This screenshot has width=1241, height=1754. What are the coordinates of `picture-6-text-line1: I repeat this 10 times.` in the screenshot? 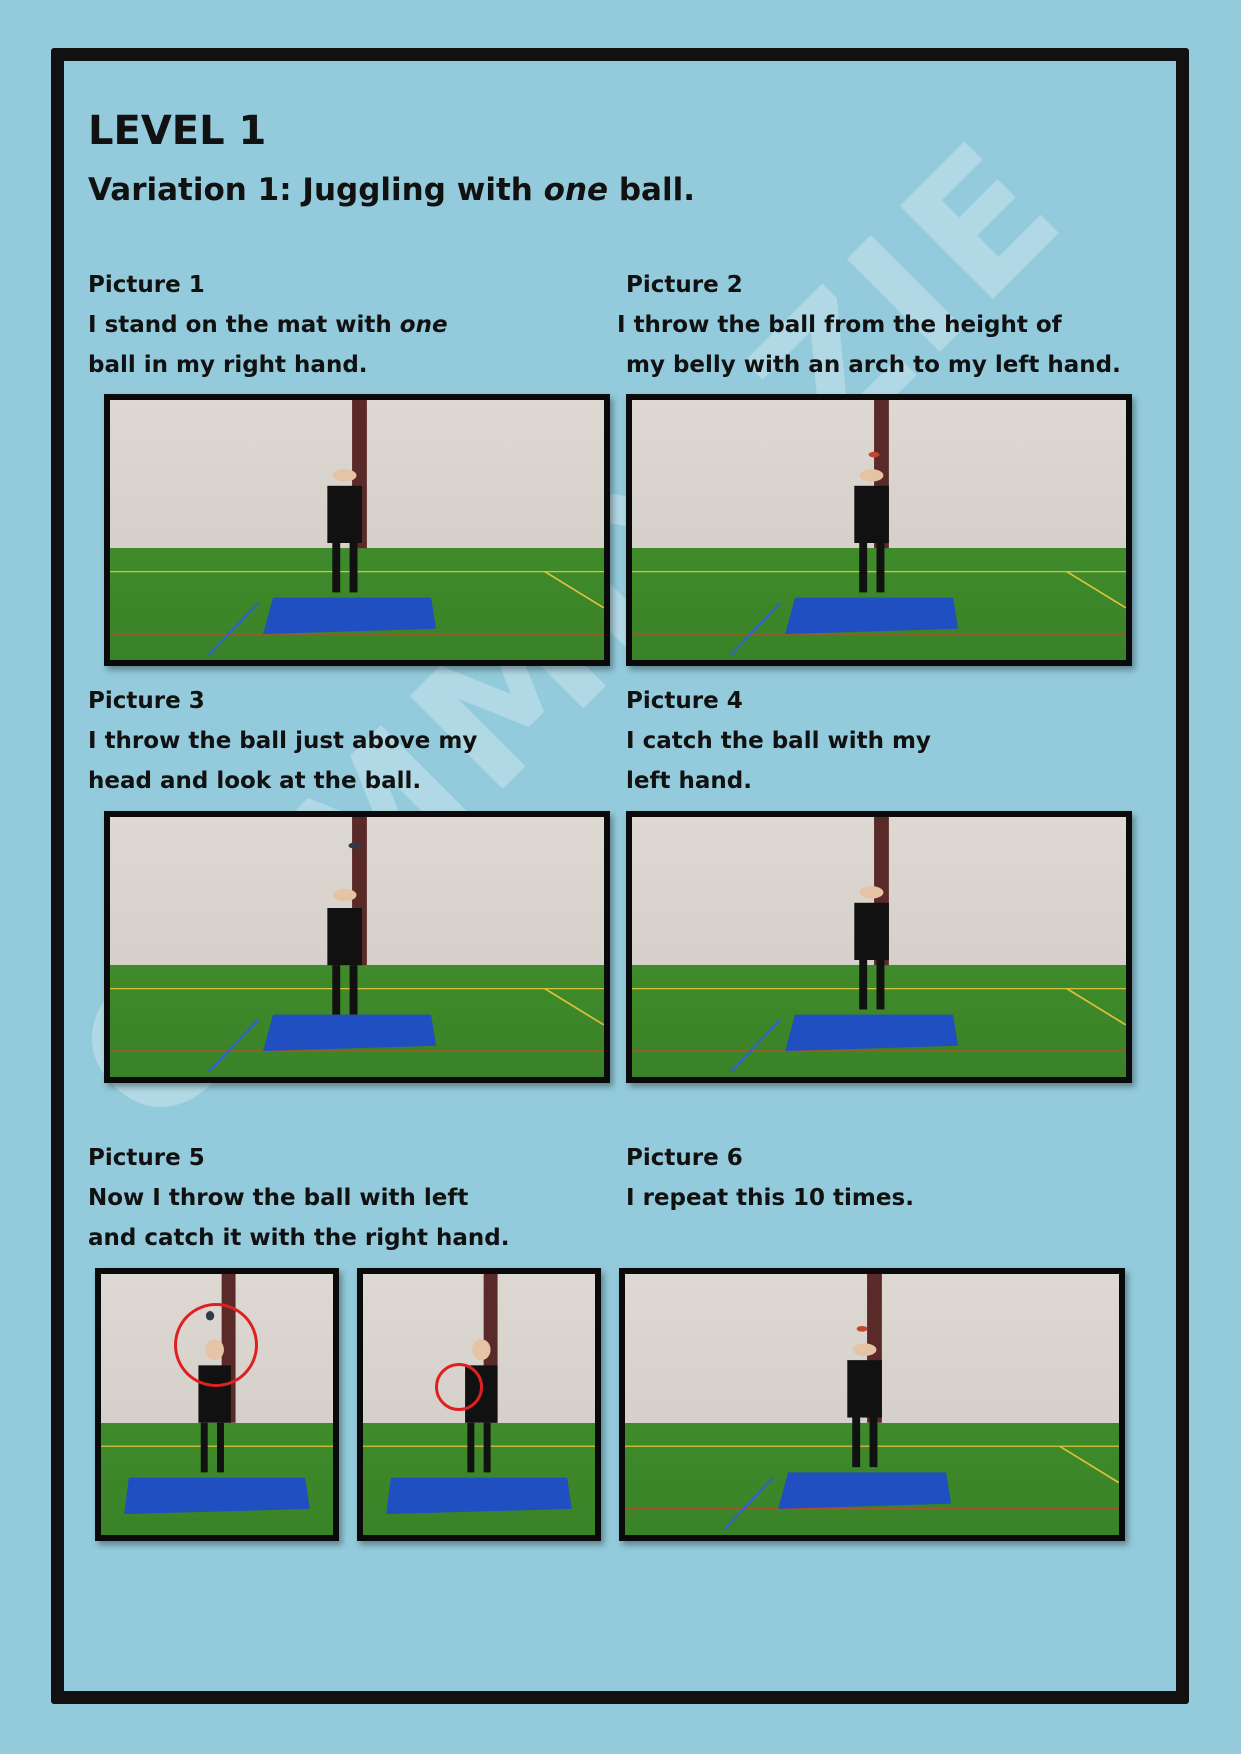 It's located at (770, 1198).